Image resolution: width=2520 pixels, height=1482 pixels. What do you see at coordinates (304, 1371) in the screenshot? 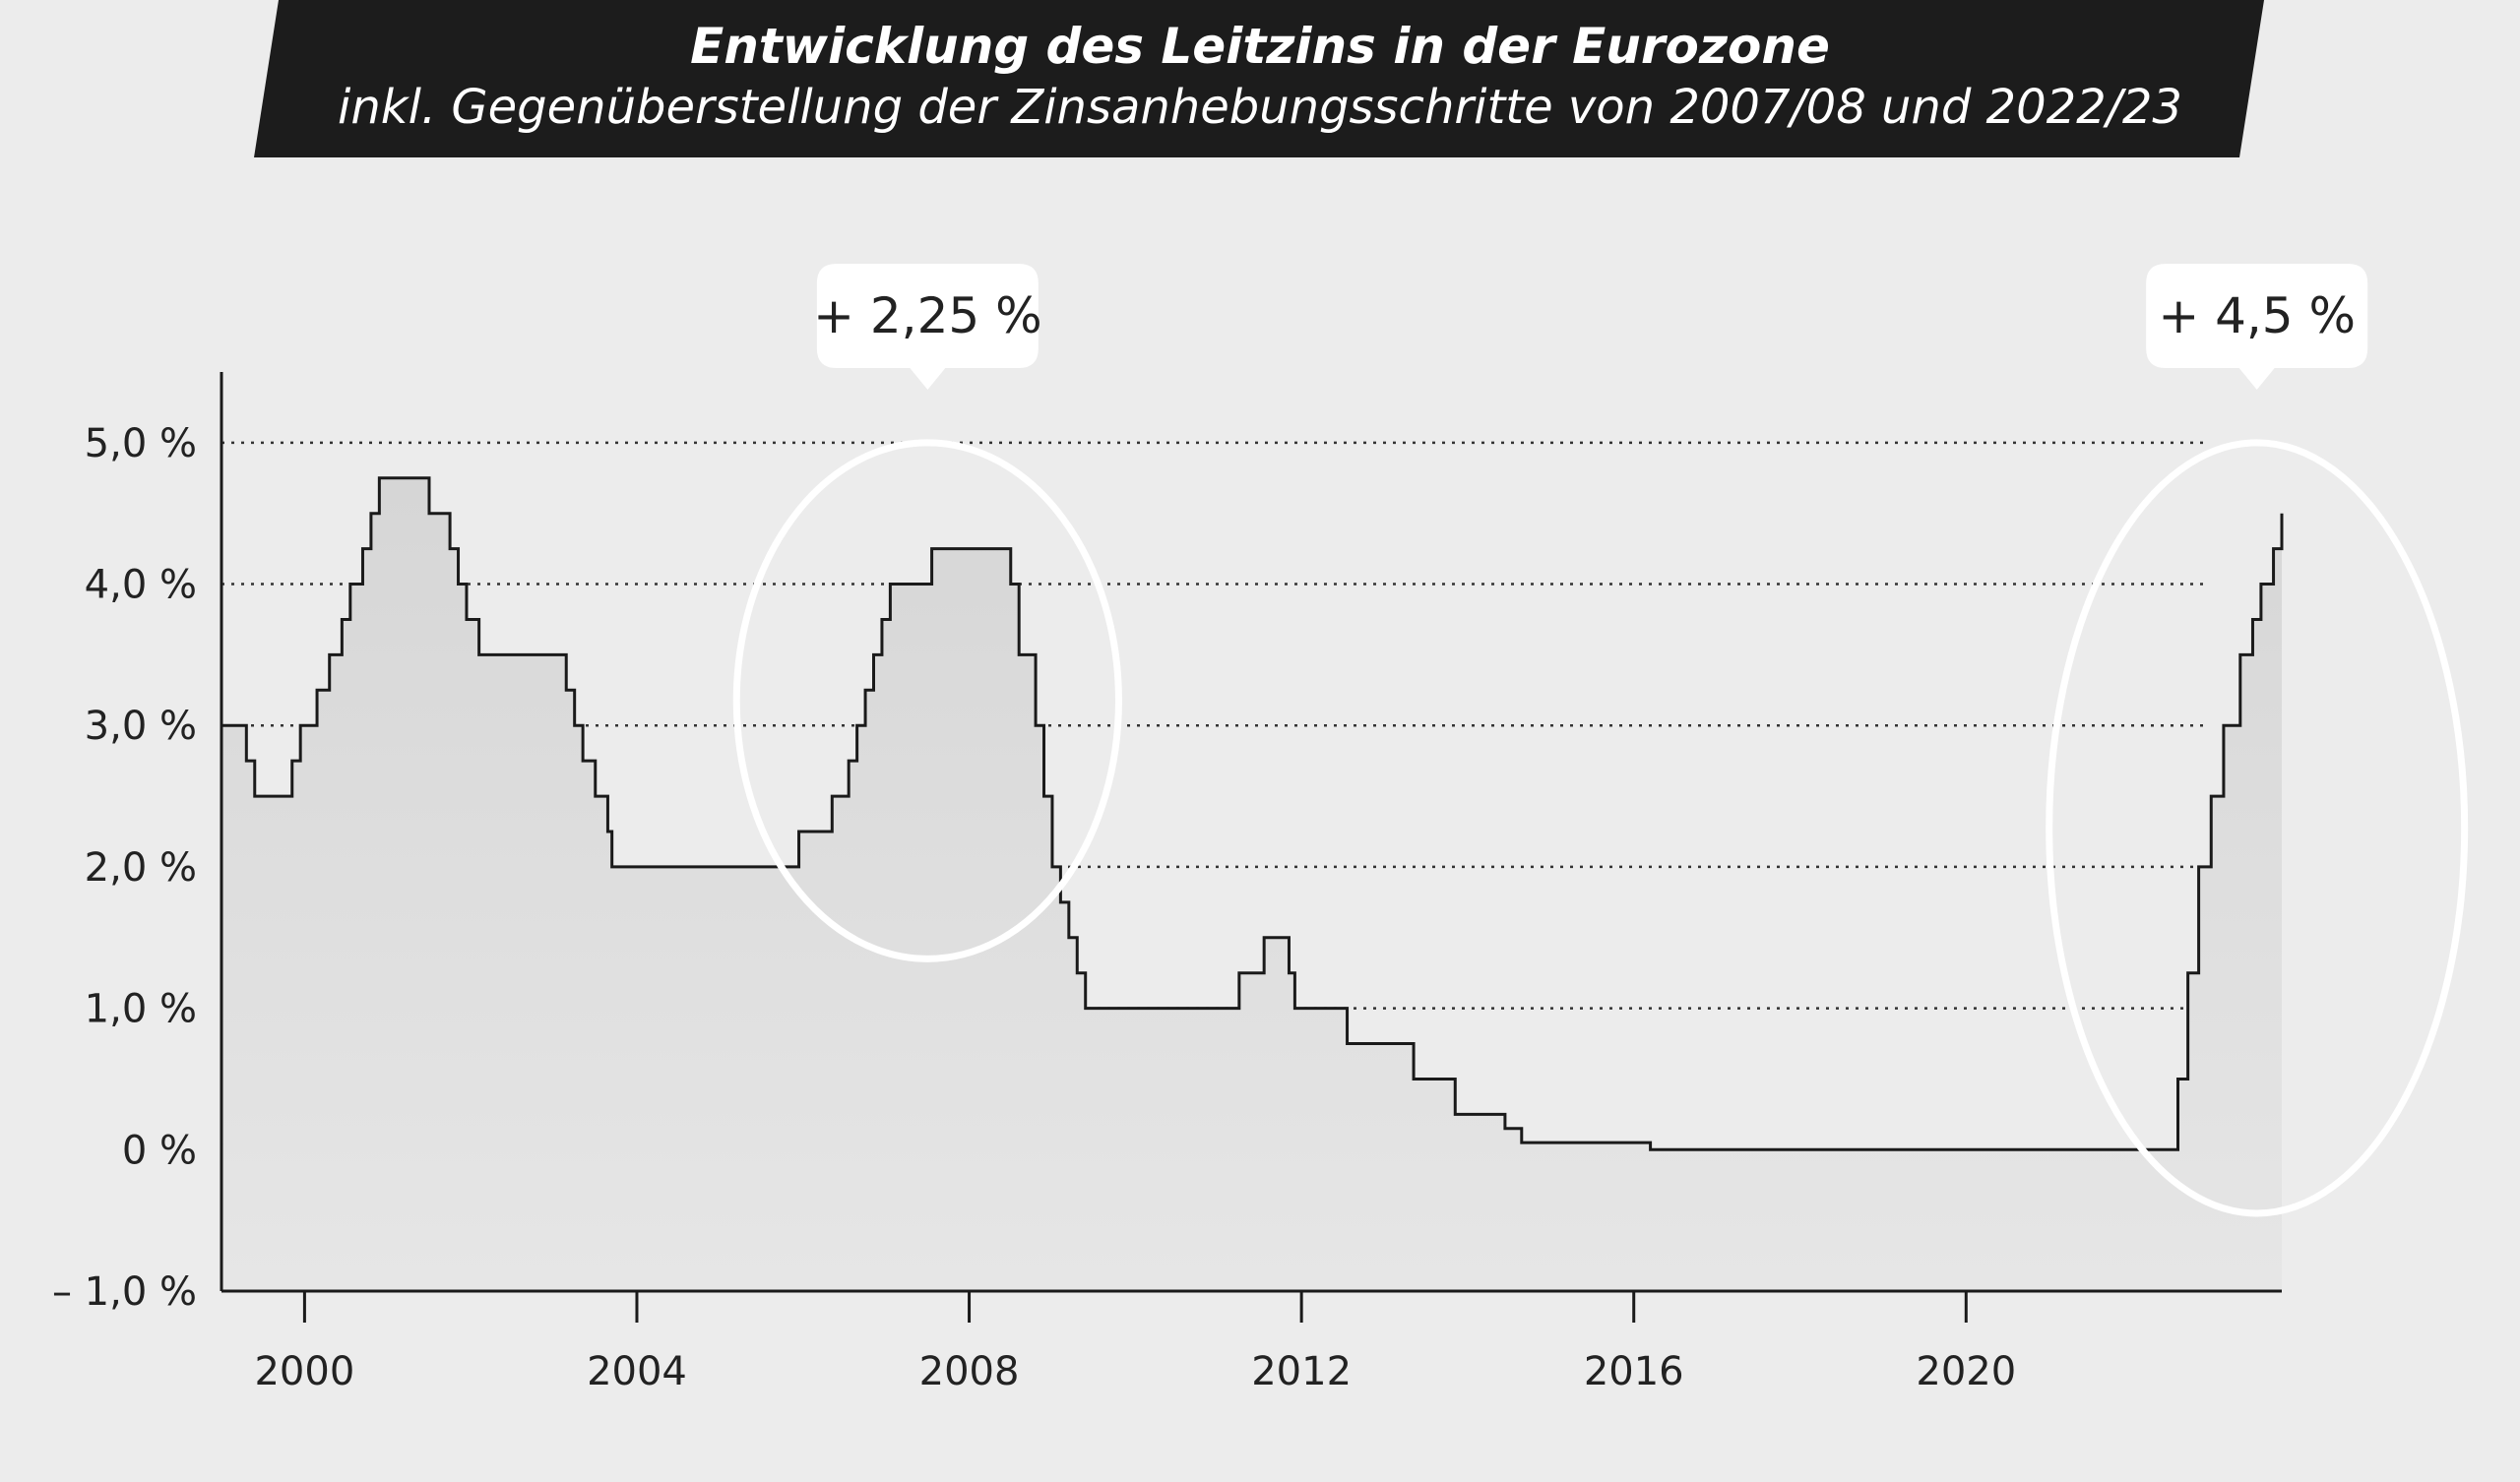
I see `x-tick-label-0: 2000` at bounding box center [304, 1371].